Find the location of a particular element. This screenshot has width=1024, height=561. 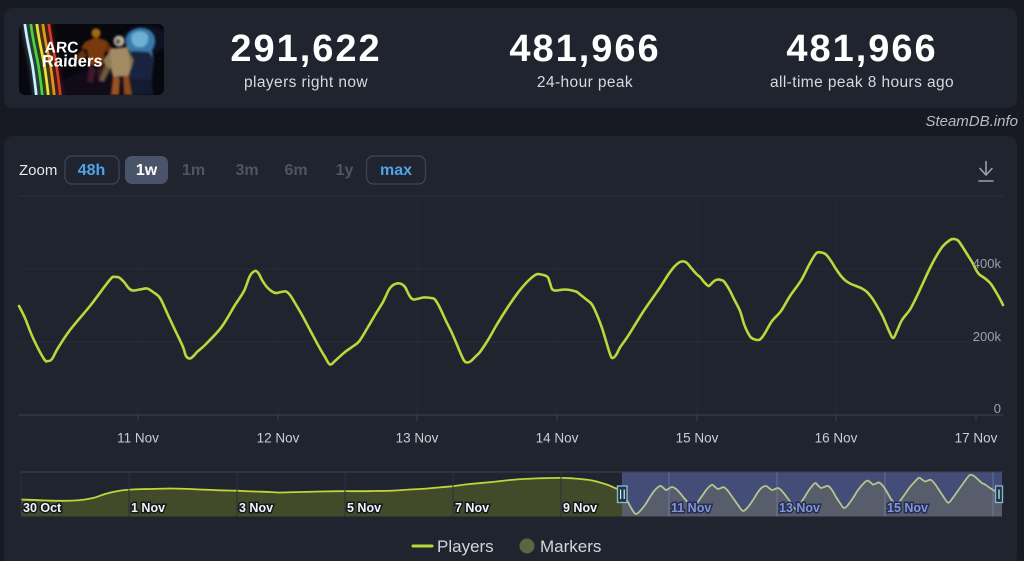

svg-text: 17 Nov is located at coordinates (976, 438).